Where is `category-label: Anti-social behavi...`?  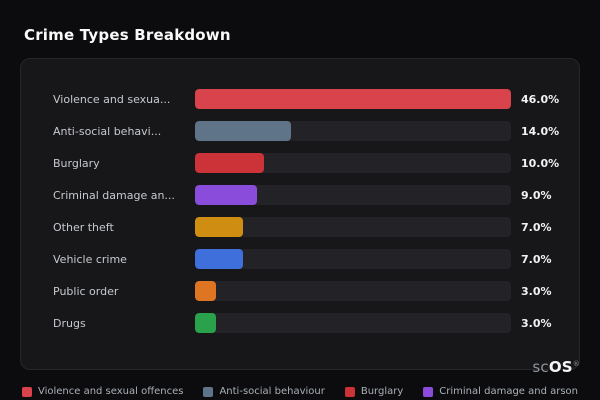 category-label: Anti-social behavi... is located at coordinates (107, 131).